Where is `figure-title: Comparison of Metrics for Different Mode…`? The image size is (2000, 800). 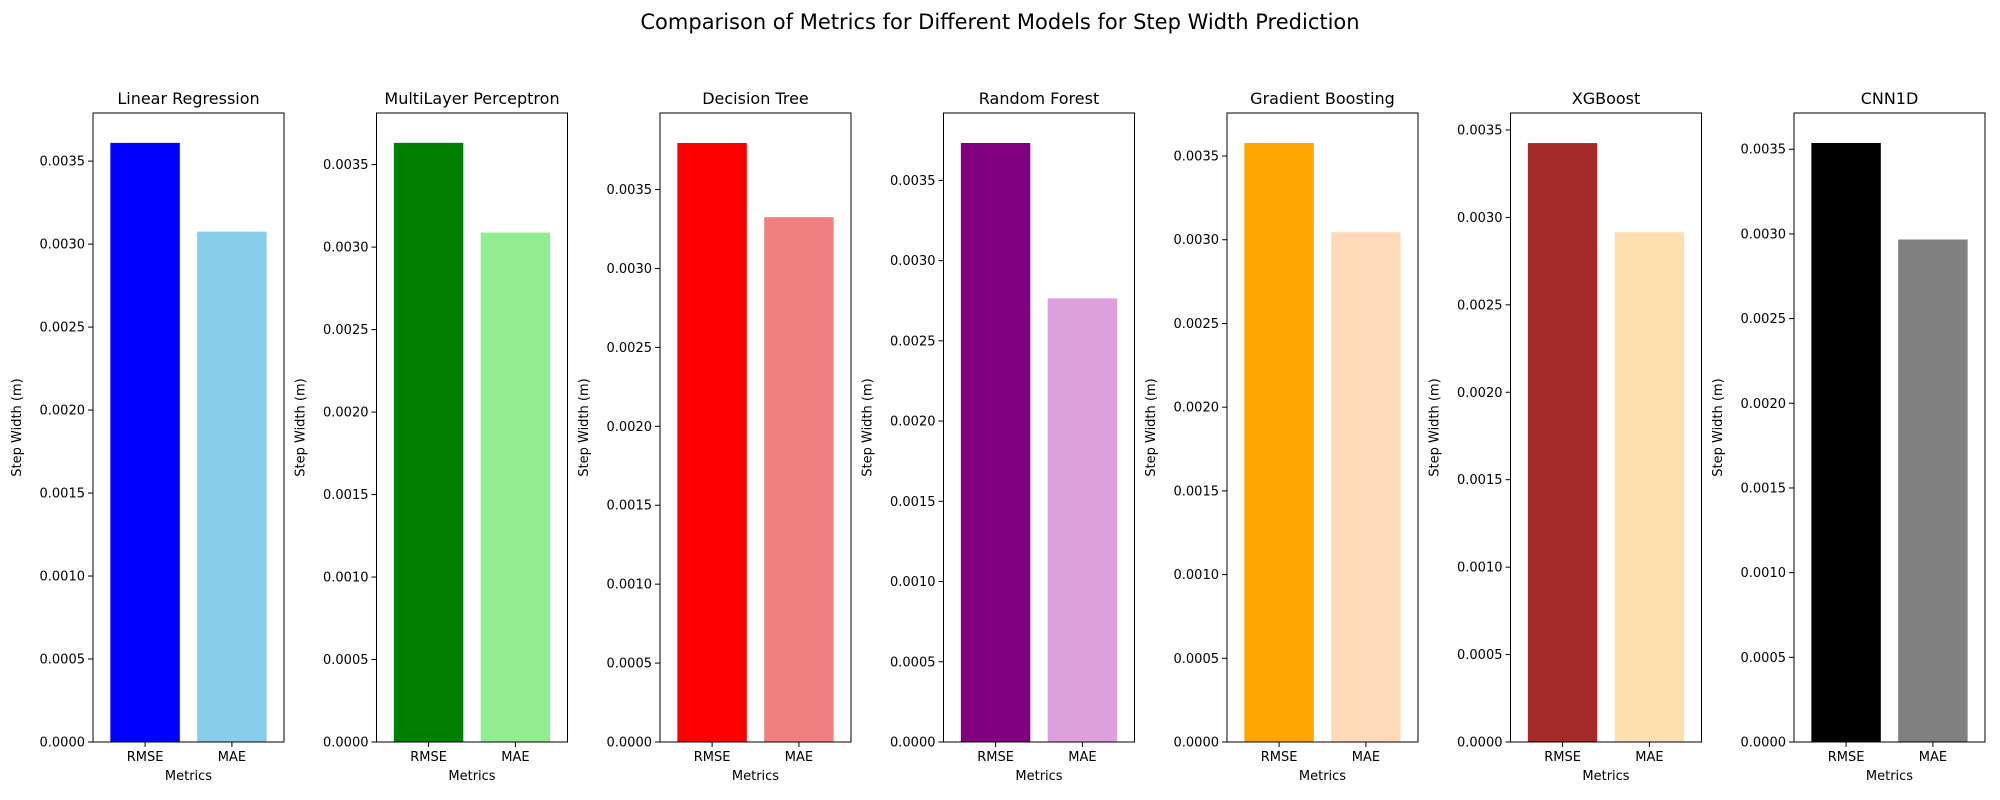 figure-title: Comparison of Metrics for Different Mode… is located at coordinates (1000, 22).